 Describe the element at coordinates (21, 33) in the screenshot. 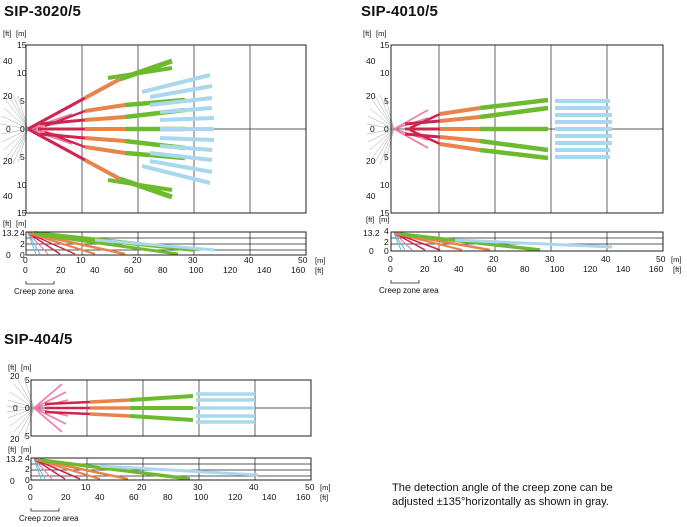

I see `top-m-unit-sip-3020: [m]` at that location.